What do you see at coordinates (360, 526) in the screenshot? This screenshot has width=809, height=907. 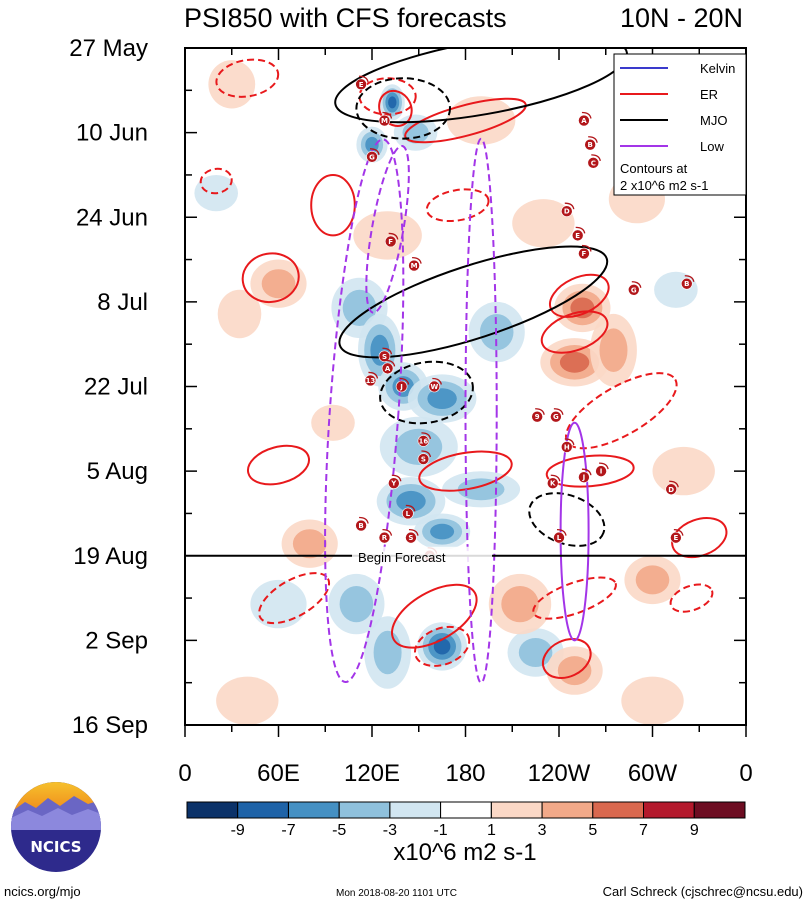 I see `storm-label-29: B` at bounding box center [360, 526].